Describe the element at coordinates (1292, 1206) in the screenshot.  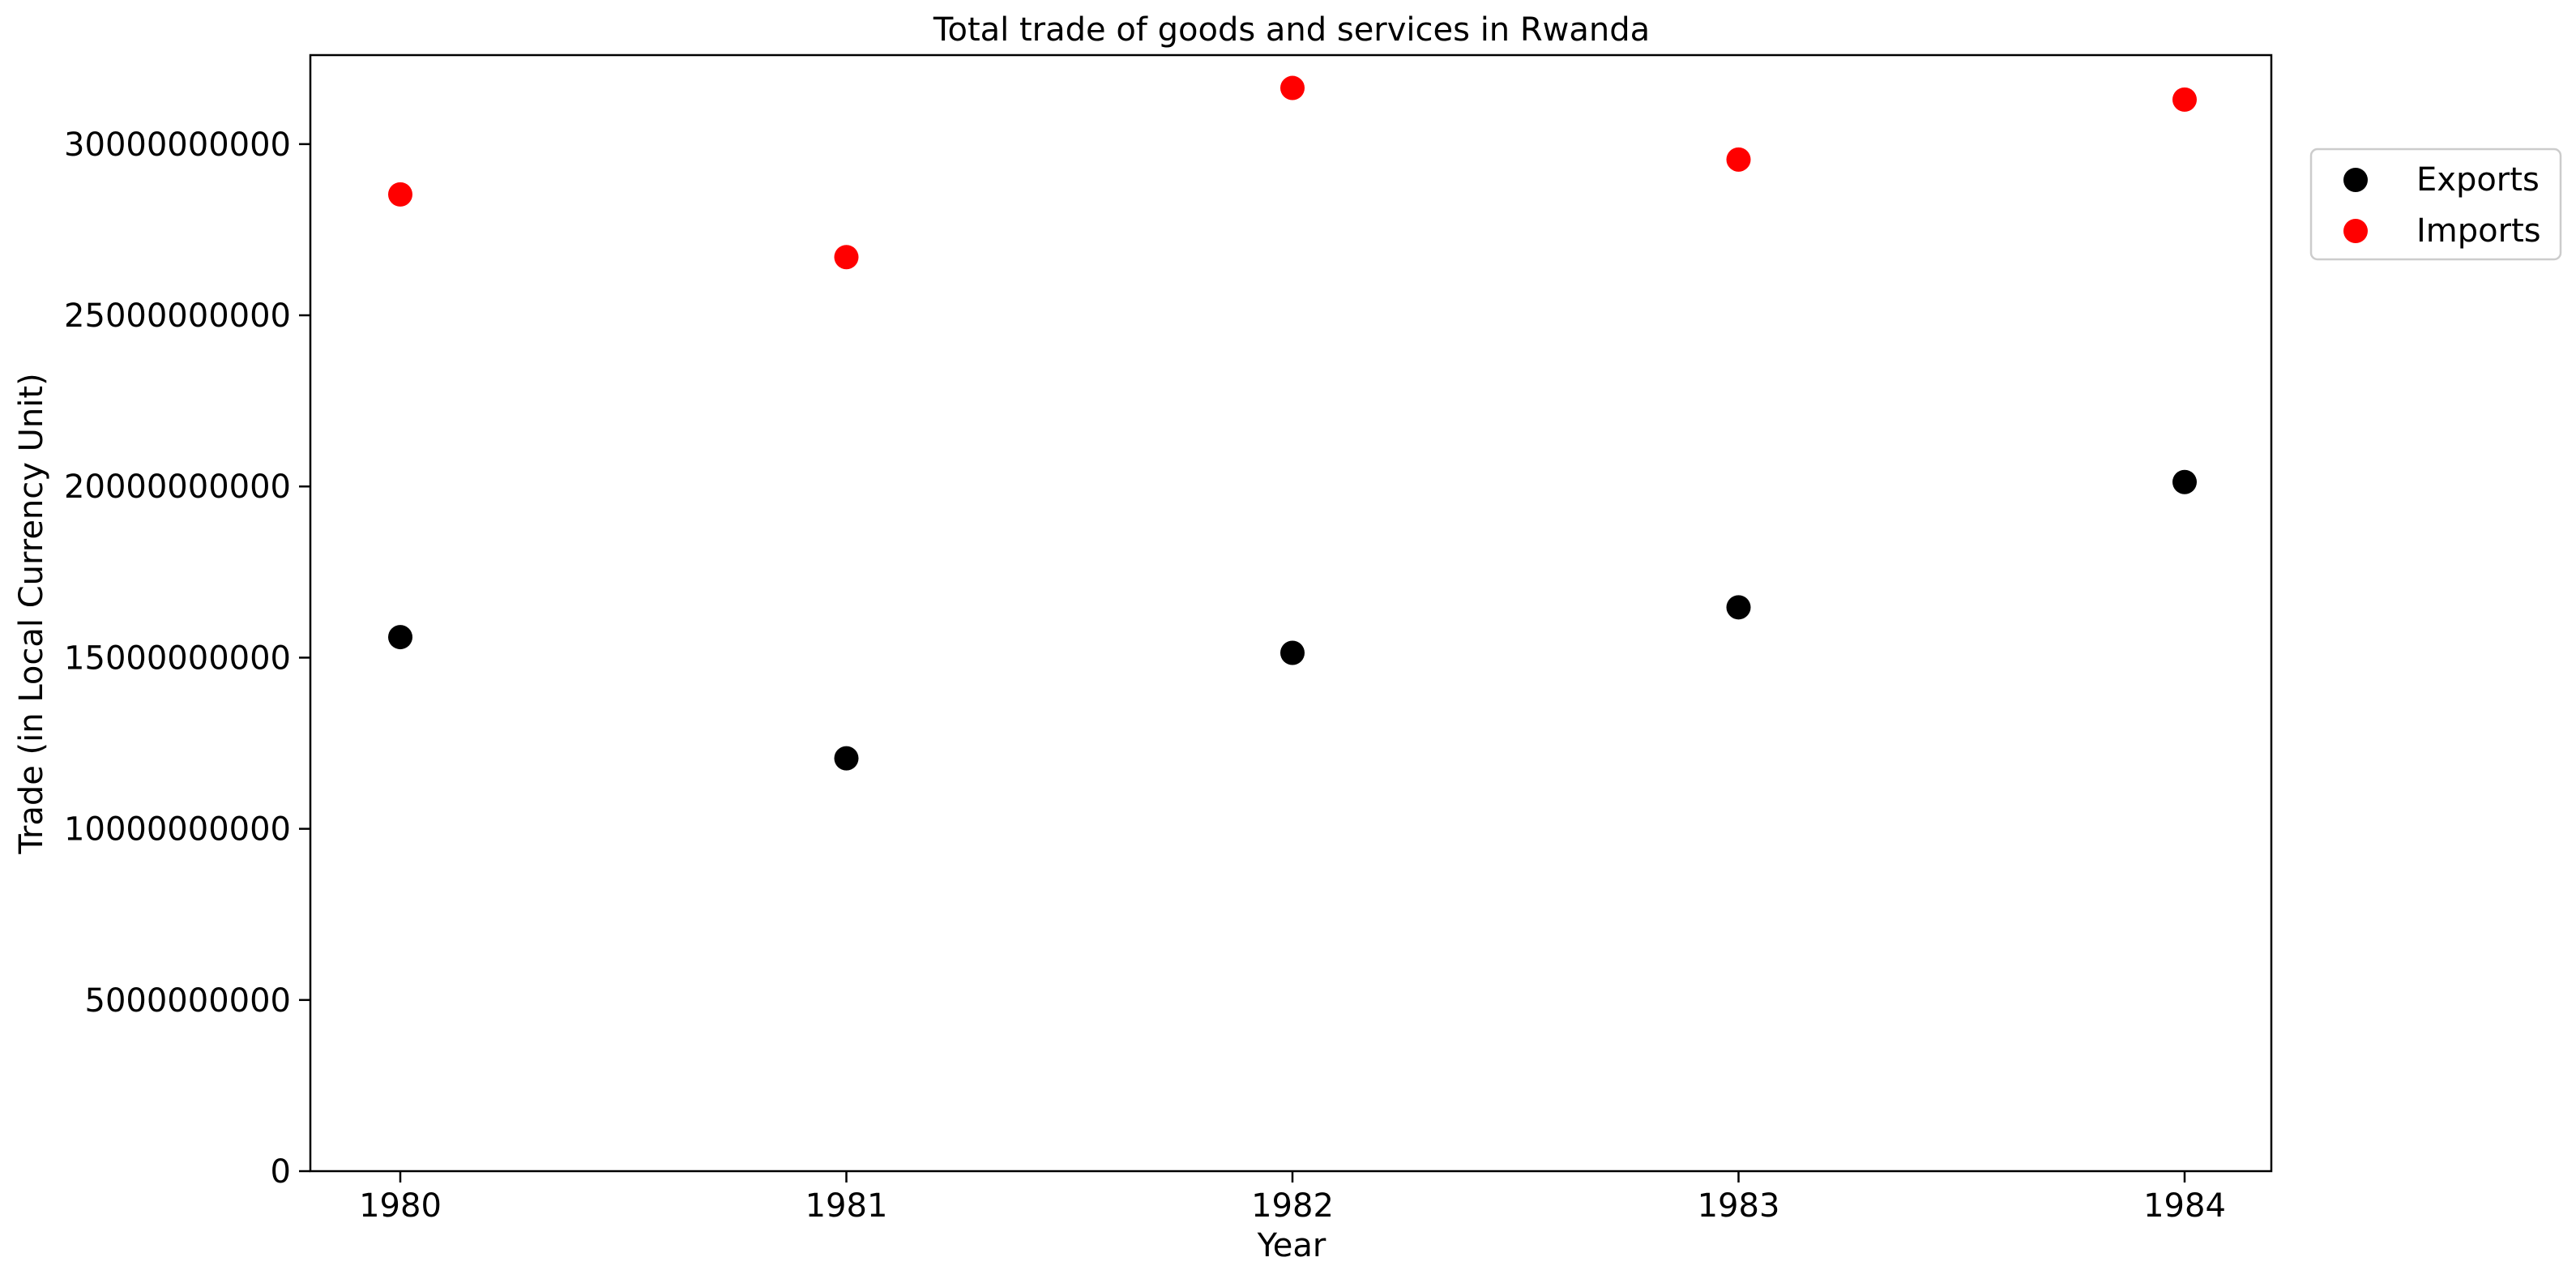
I see `x-tick-label: 1982` at that location.